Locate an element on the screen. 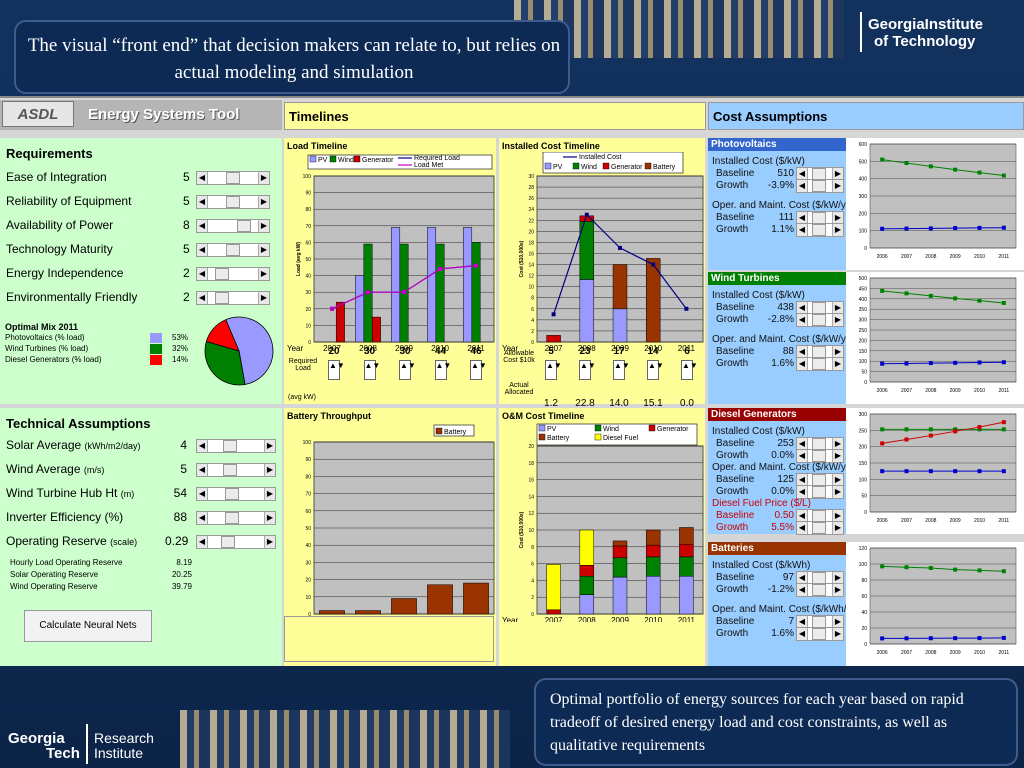 This screenshot has width=1024, height=768. allowable-input-value: 44 is located at coordinates (440, 351).